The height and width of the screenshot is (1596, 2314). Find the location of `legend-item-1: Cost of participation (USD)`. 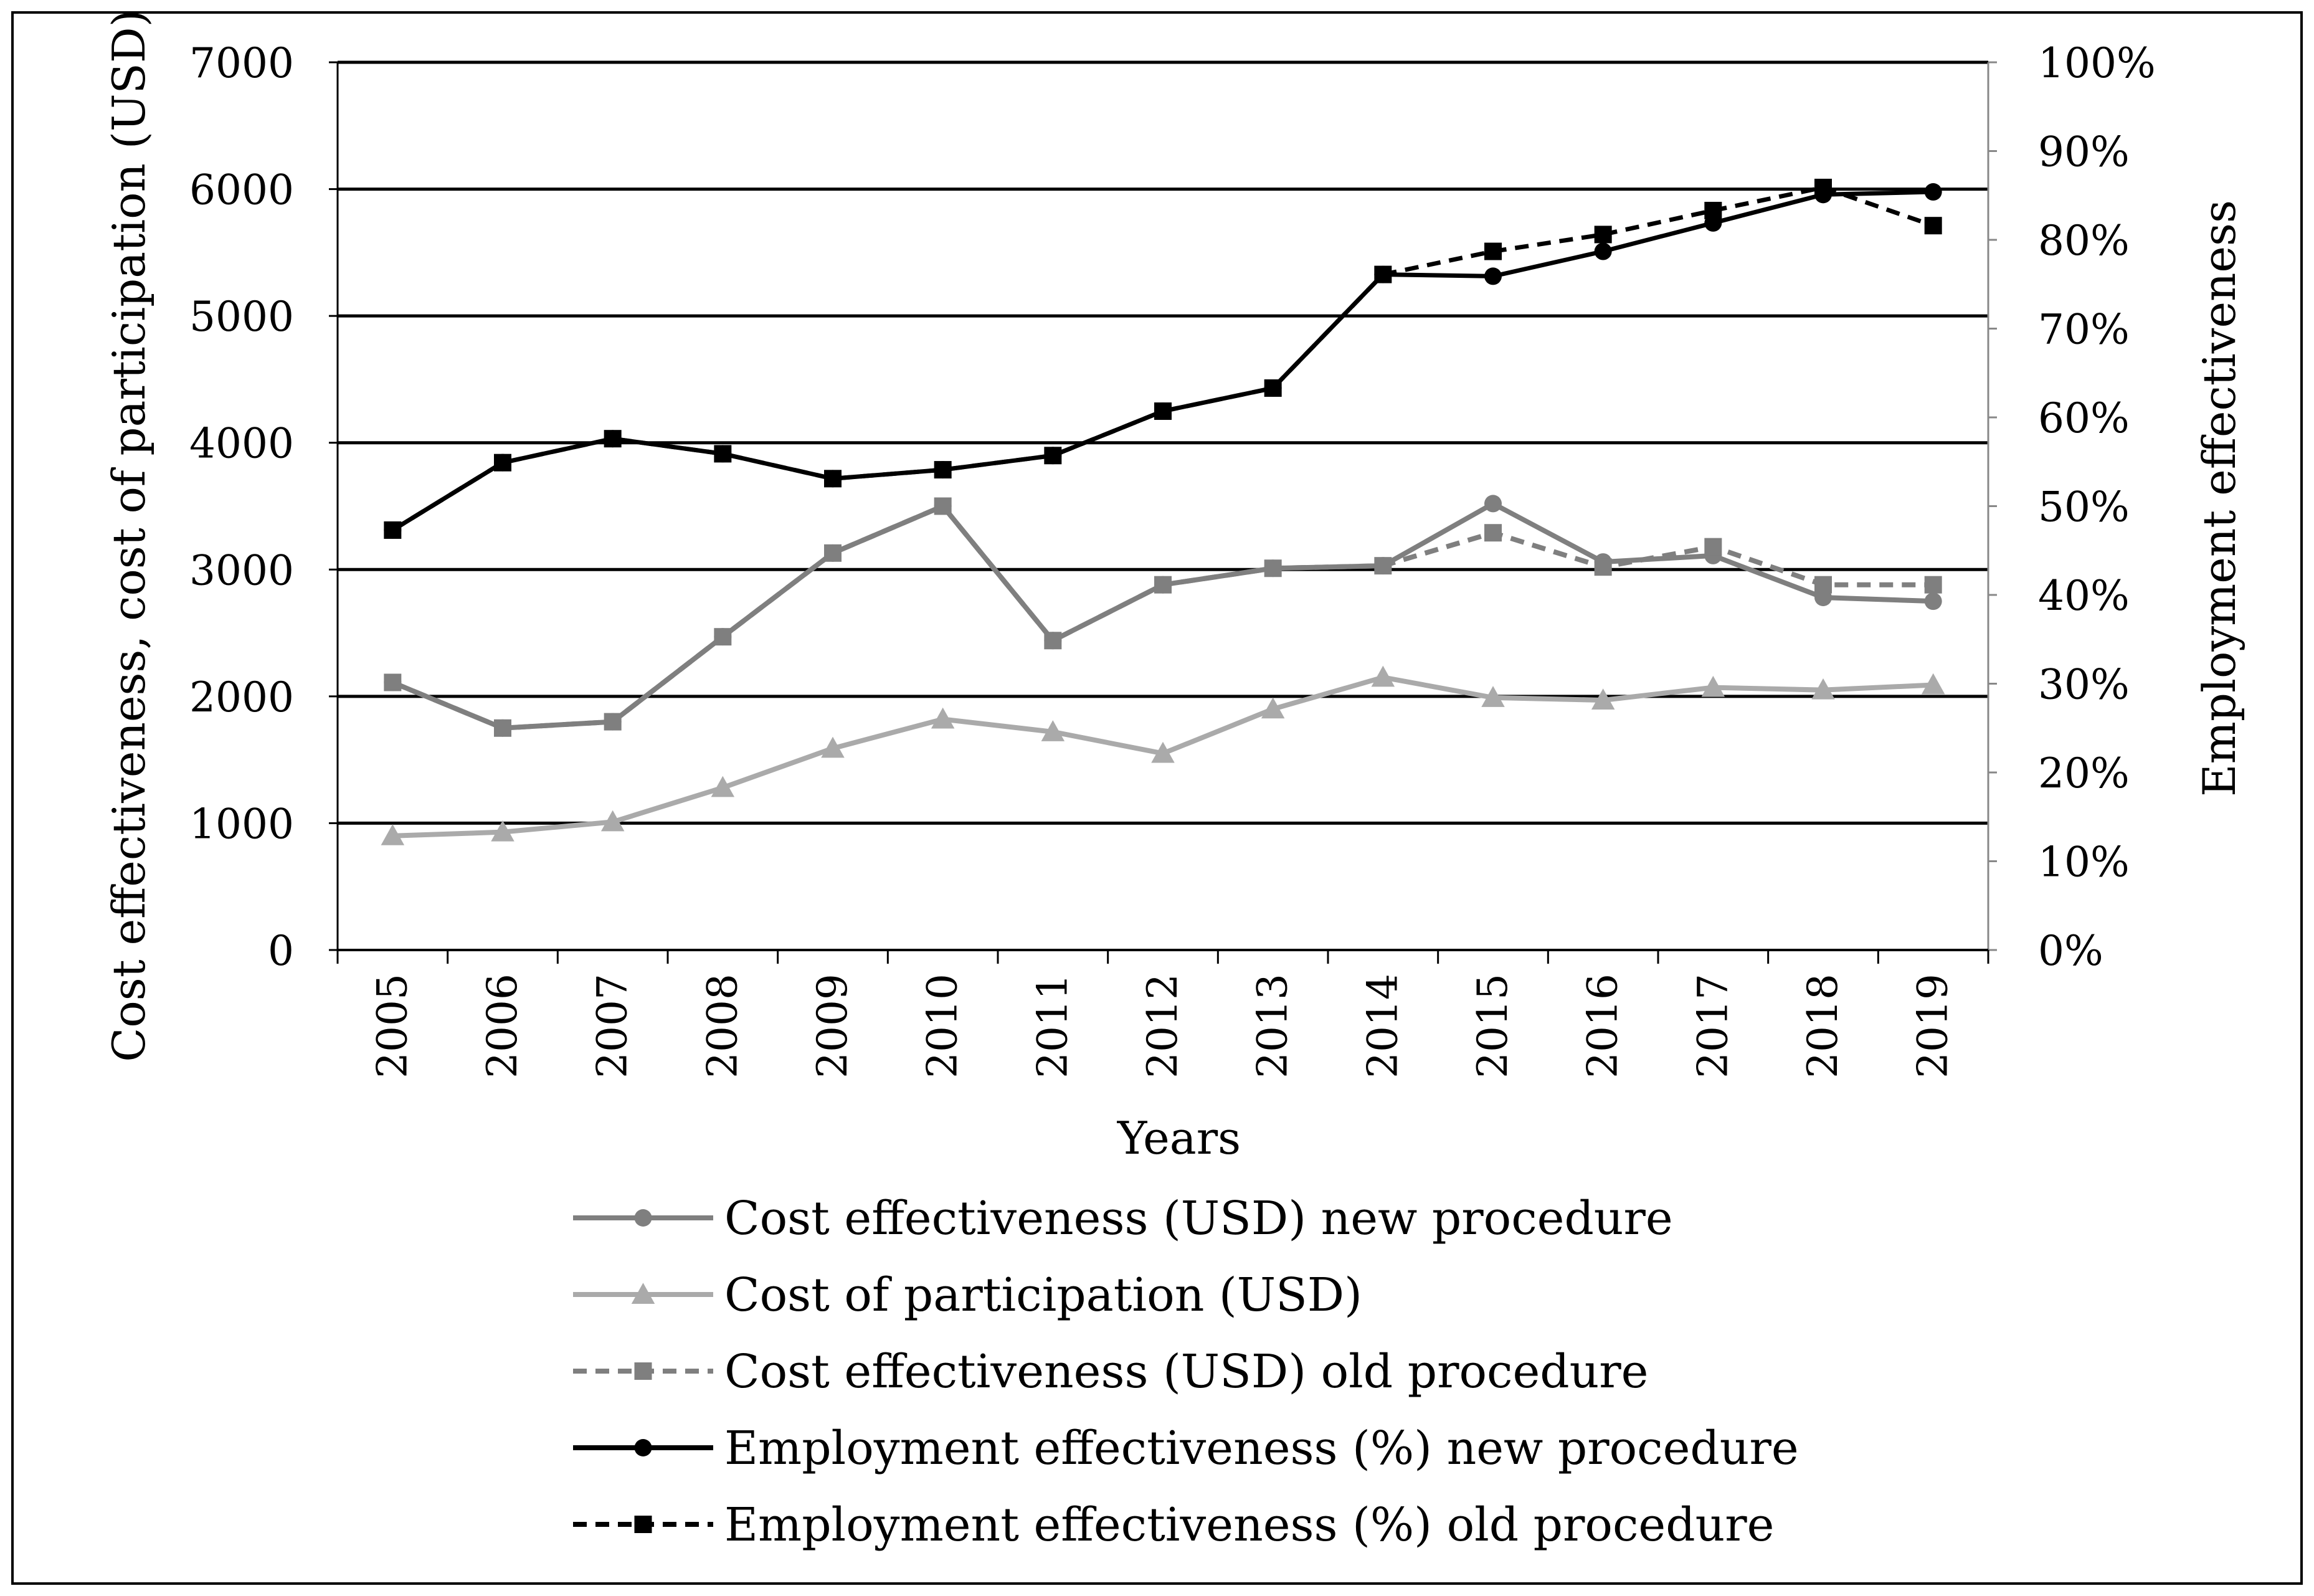

legend-item-1: Cost of participation (USD) is located at coordinates (967, 1295).